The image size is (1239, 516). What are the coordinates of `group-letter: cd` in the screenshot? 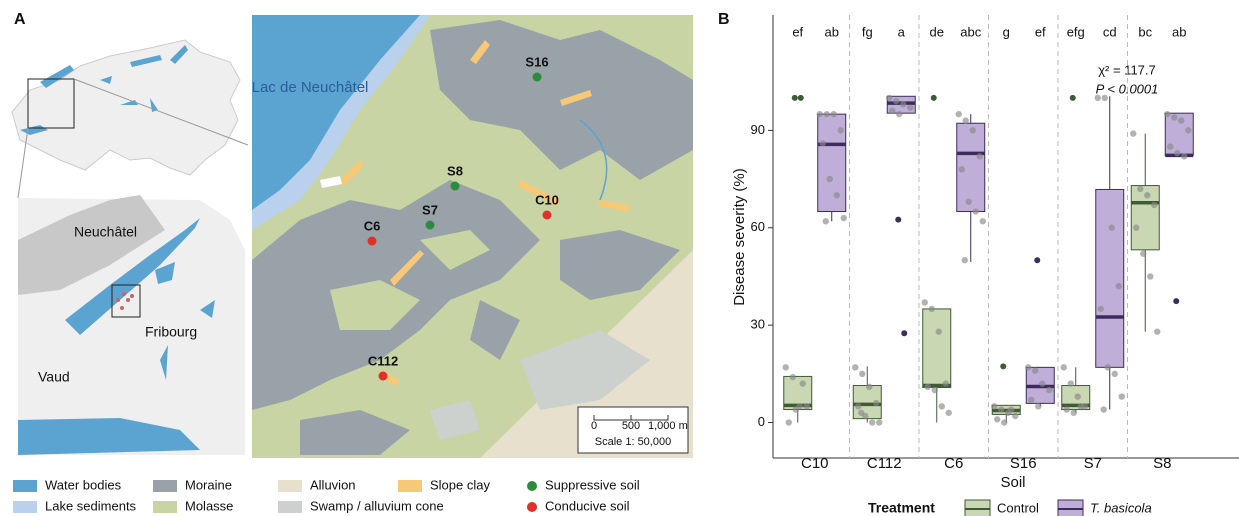 It's located at (1110, 31).